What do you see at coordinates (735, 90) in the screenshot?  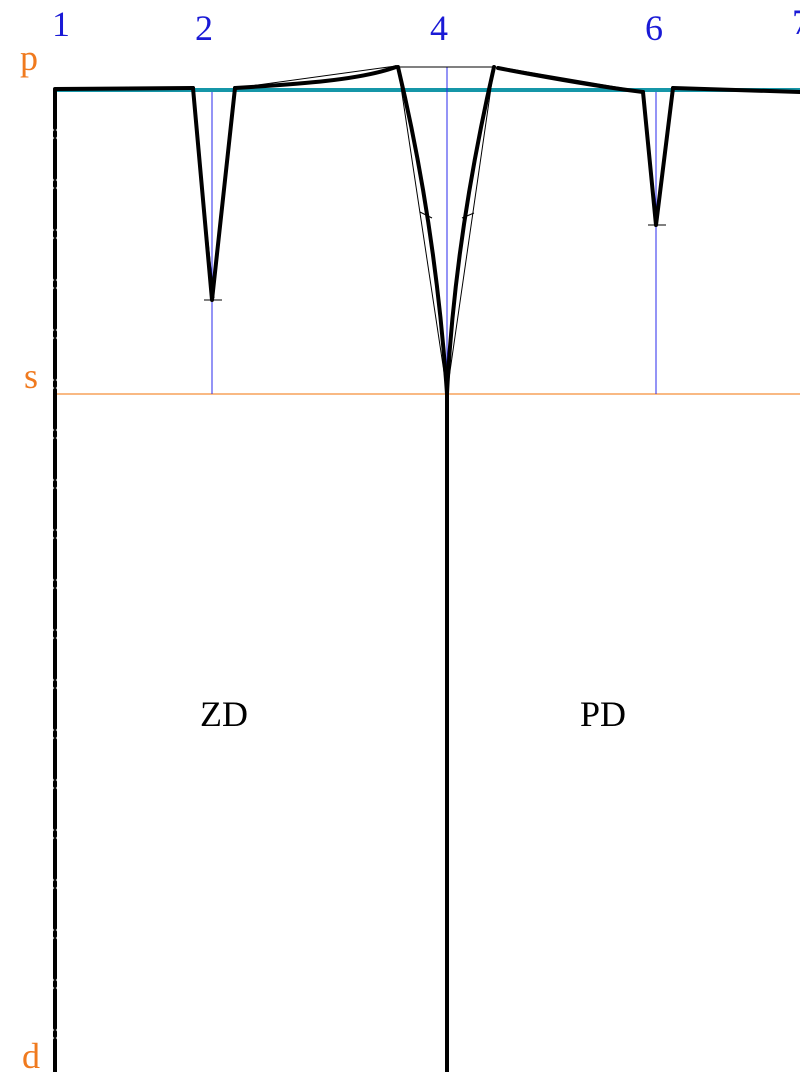 I see `front-waist-seam` at bounding box center [735, 90].